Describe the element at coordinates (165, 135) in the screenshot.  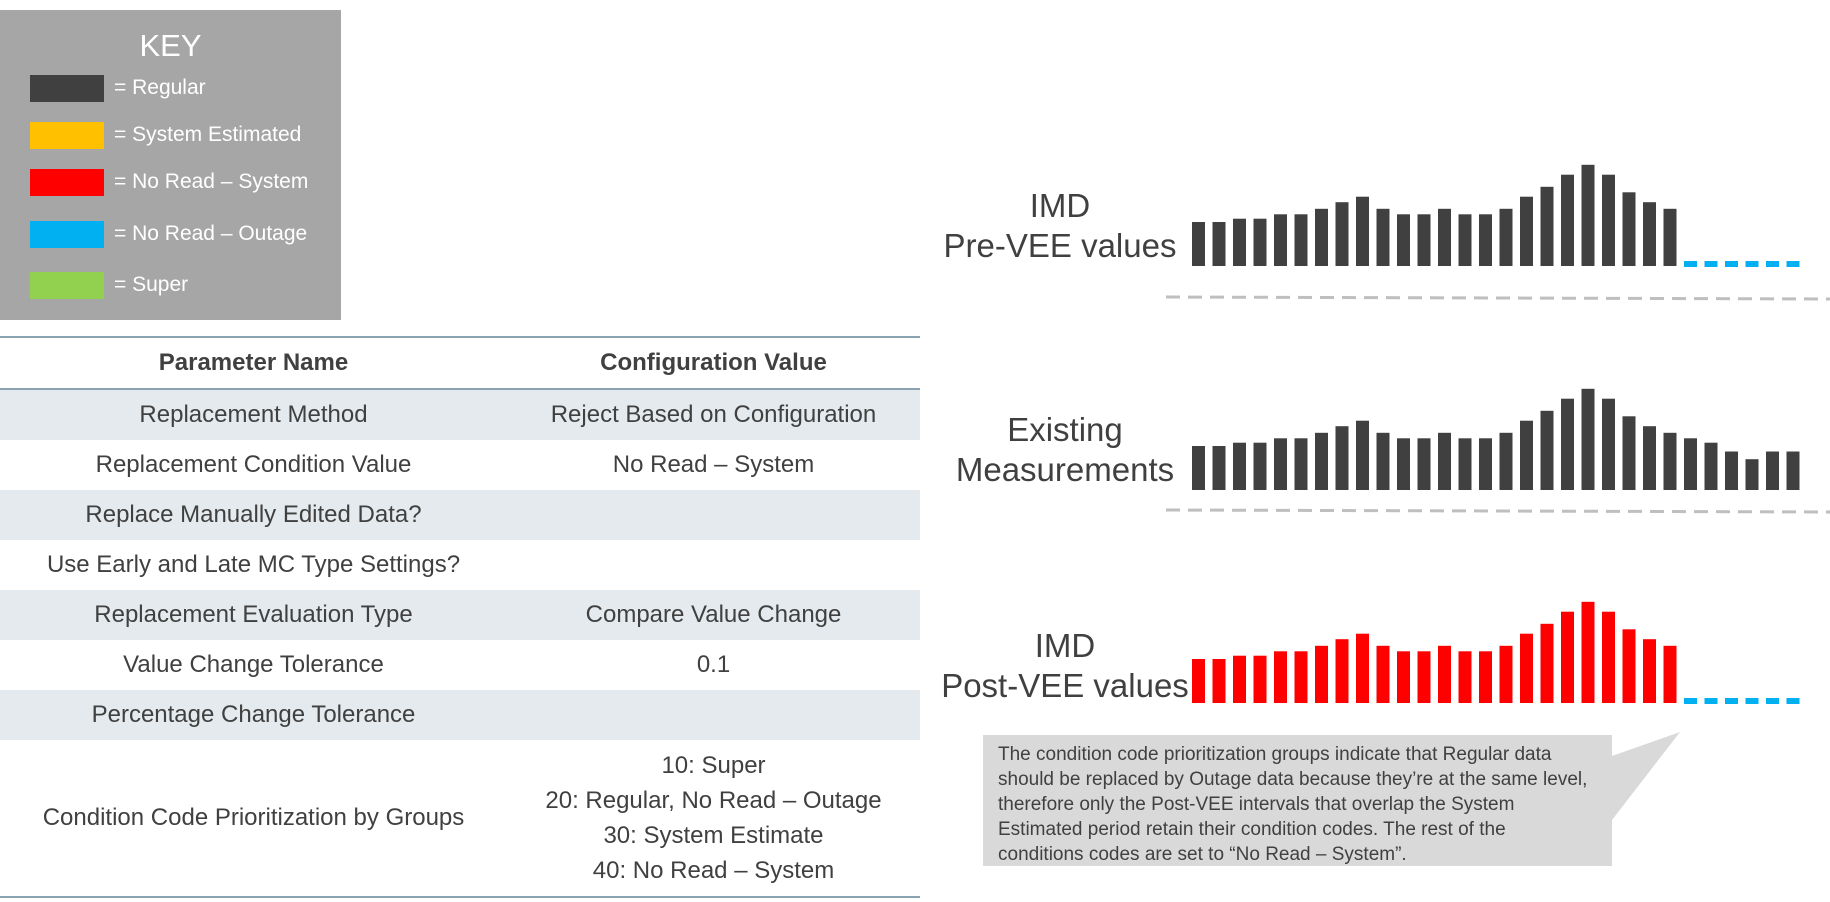
I see `legend-item-system-estimated: = System Estimated` at that location.